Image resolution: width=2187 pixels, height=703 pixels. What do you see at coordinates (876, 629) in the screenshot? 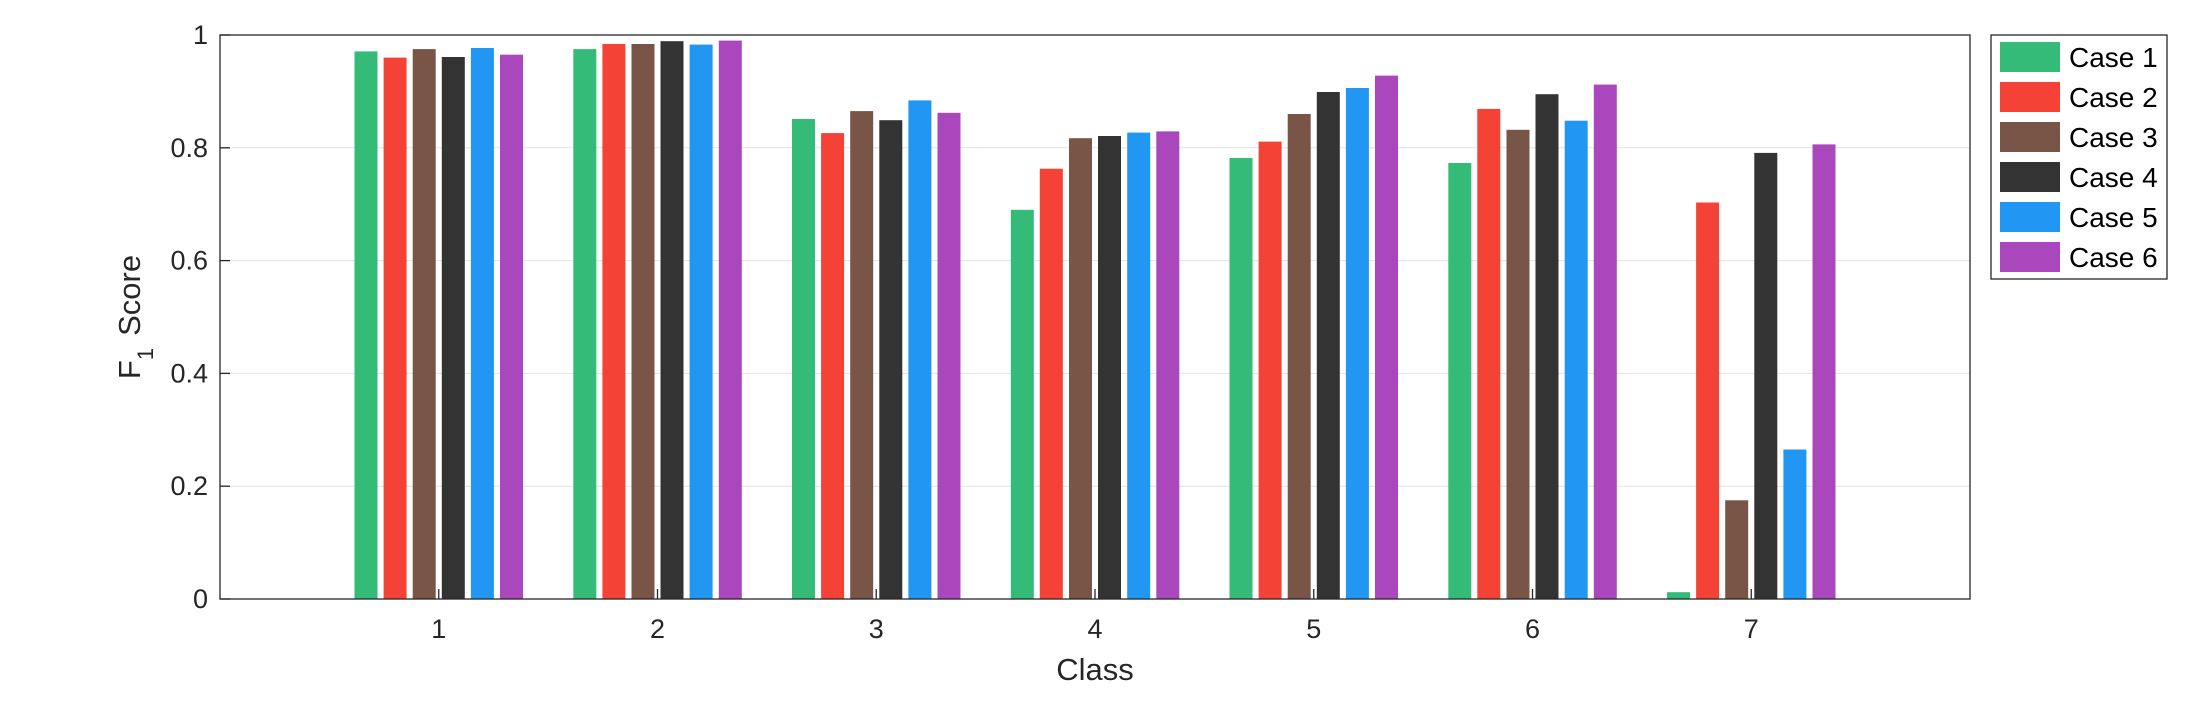
I see `x-tick-label: 3` at bounding box center [876, 629].